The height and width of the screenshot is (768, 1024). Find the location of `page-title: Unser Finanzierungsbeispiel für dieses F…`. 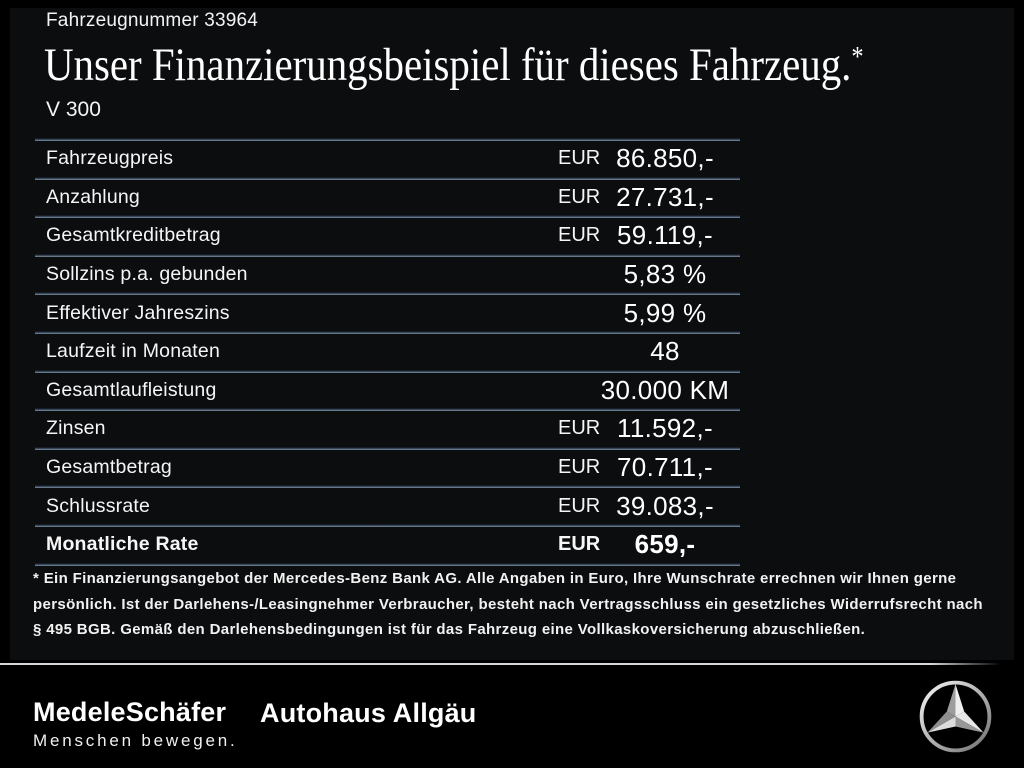

page-title: Unser Finanzierungsbeispiel für dieses F… is located at coordinates (454, 65).